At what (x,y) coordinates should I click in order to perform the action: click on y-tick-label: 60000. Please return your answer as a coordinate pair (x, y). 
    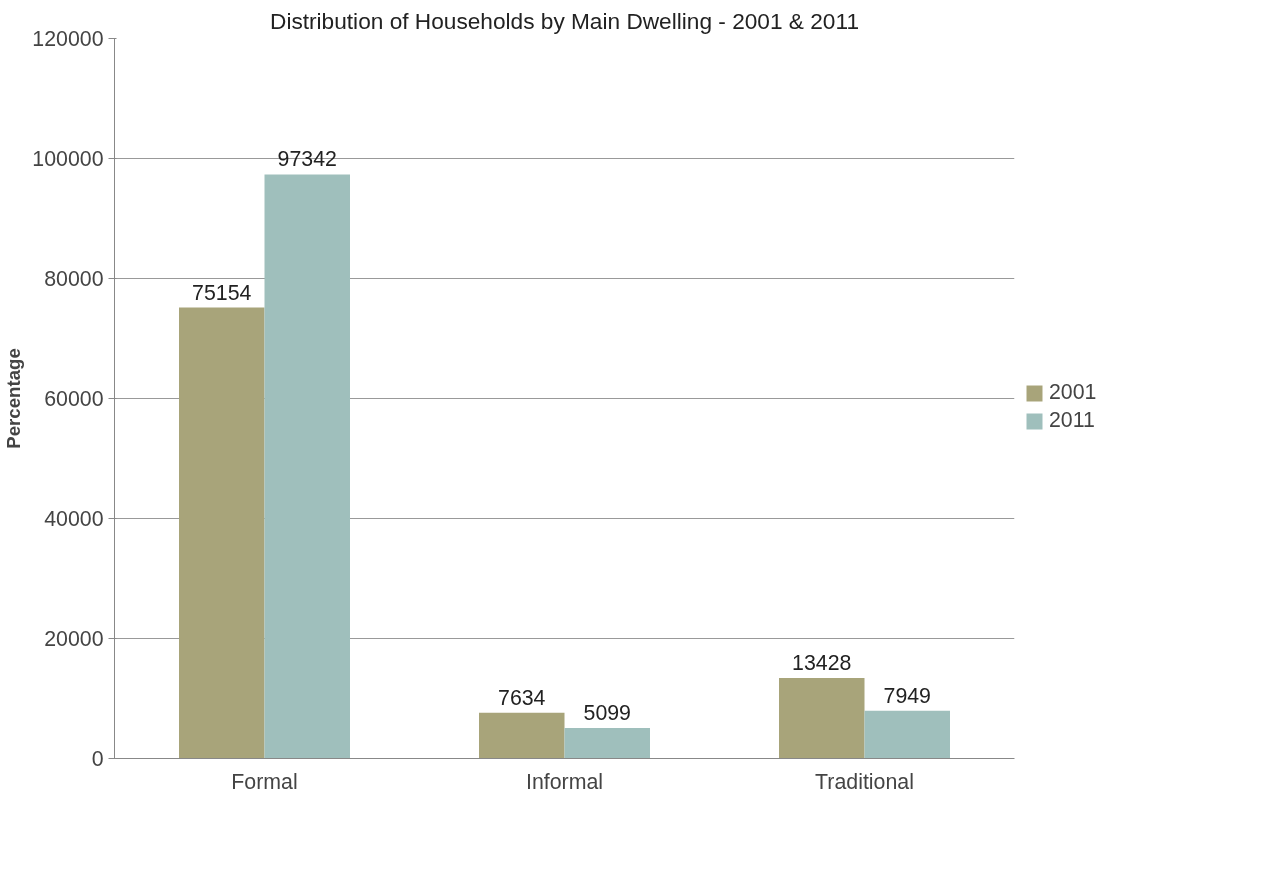
    Looking at the image, I should click on (74, 399).